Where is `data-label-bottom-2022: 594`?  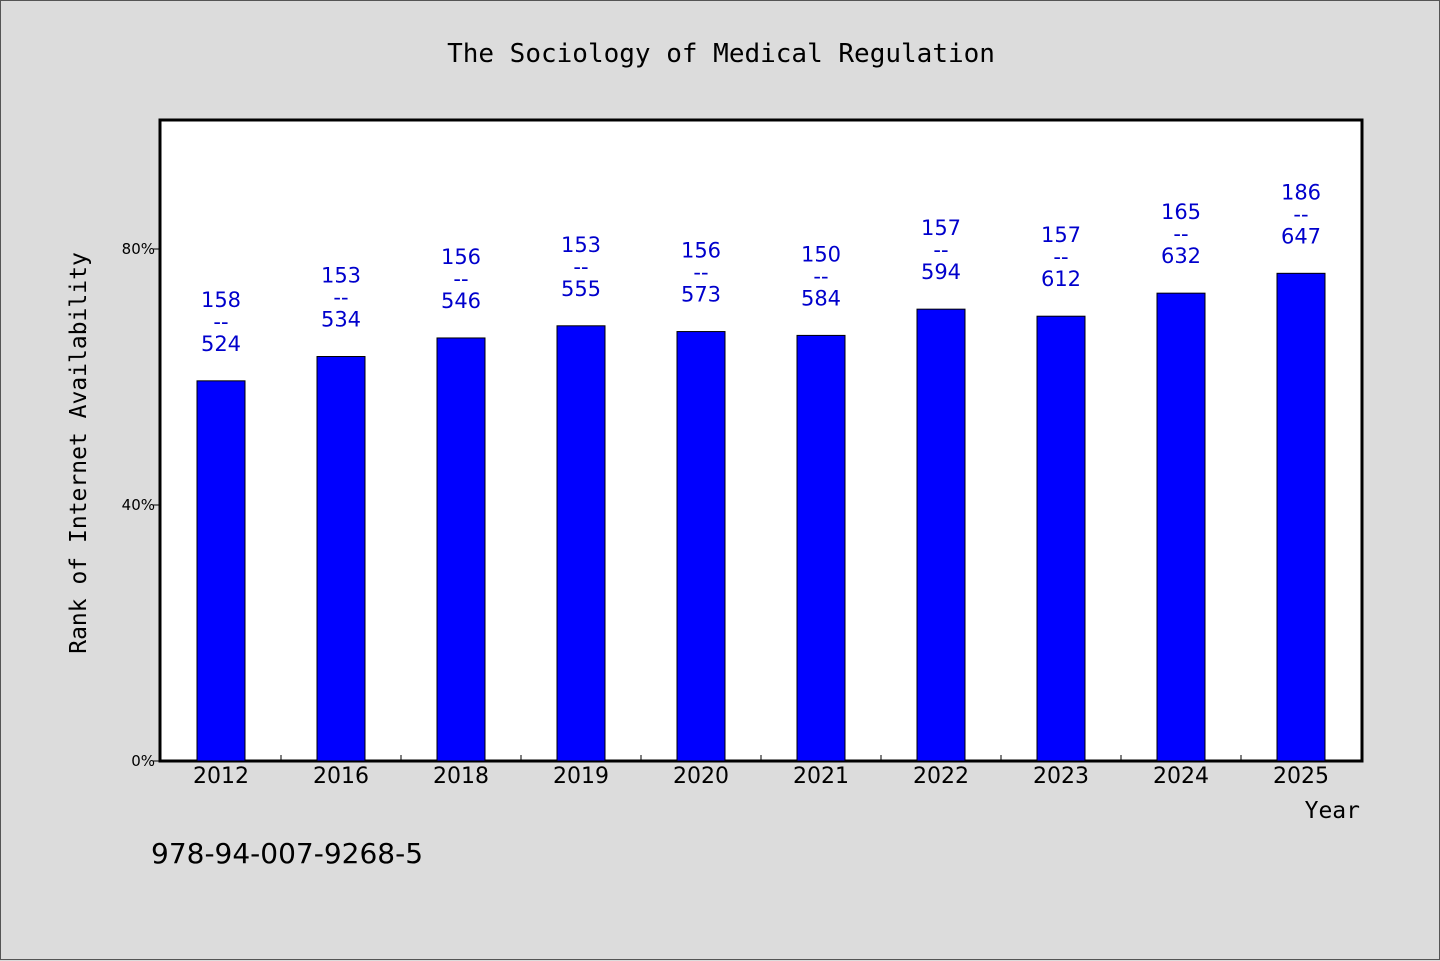
data-label-bottom-2022: 594 is located at coordinates (941, 272).